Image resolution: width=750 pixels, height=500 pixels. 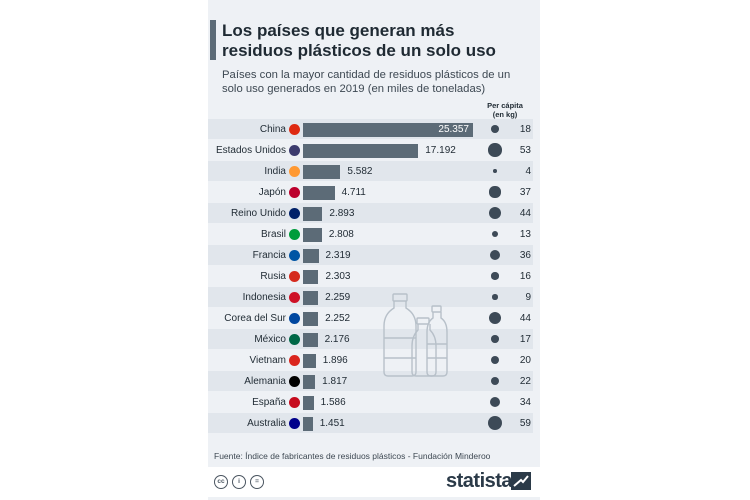 I want to click on chart-row: Francia 2.319 36, so click(x=370, y=255).